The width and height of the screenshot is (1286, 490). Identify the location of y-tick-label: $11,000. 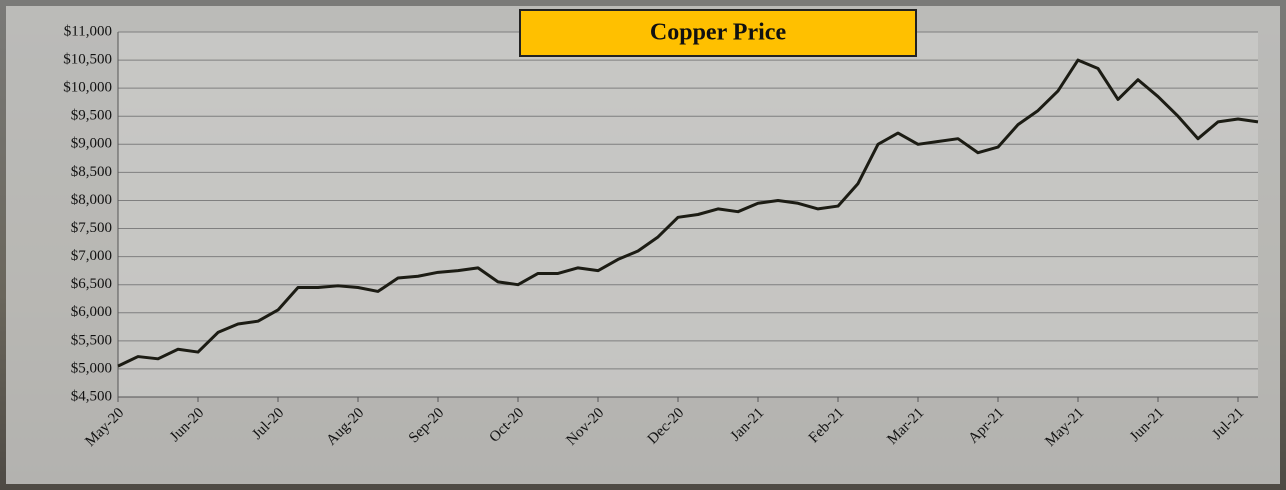
(88, 31).